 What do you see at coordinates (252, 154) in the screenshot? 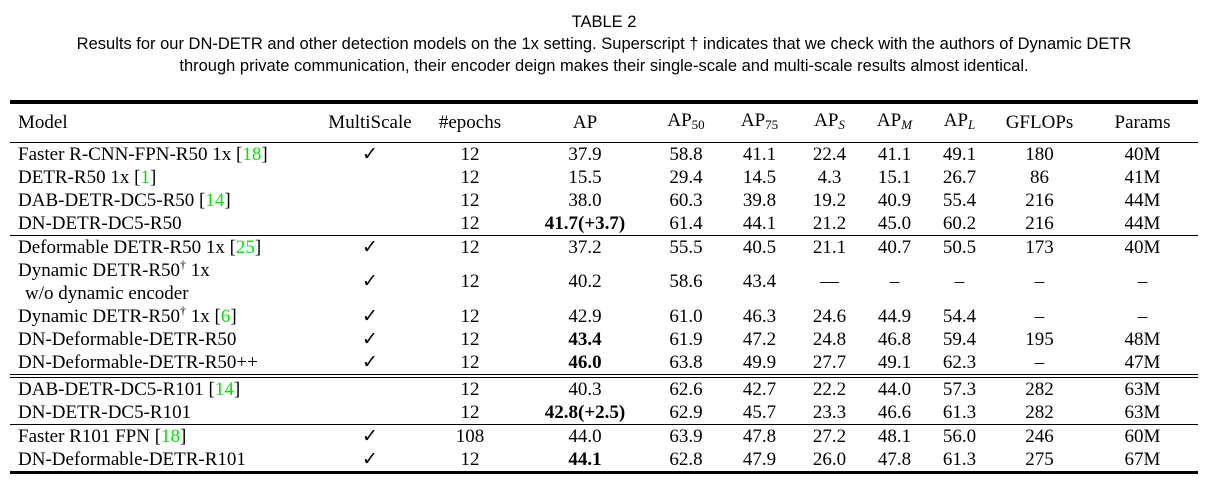
I see `citation-number: 18` at bounding box center [252, 154].